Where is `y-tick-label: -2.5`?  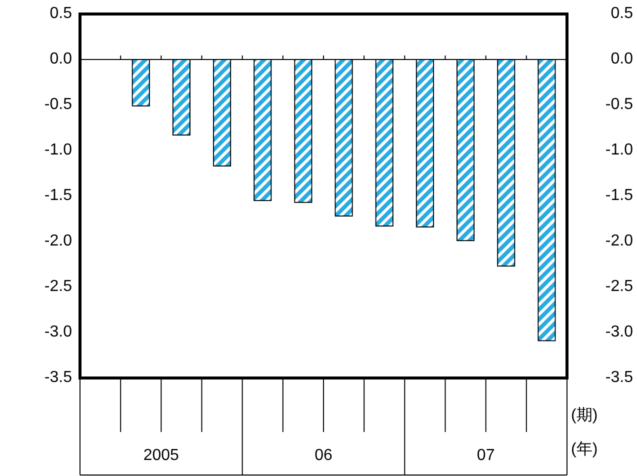 y-tick-label: -2.5 is located at coordinates (58, 287).